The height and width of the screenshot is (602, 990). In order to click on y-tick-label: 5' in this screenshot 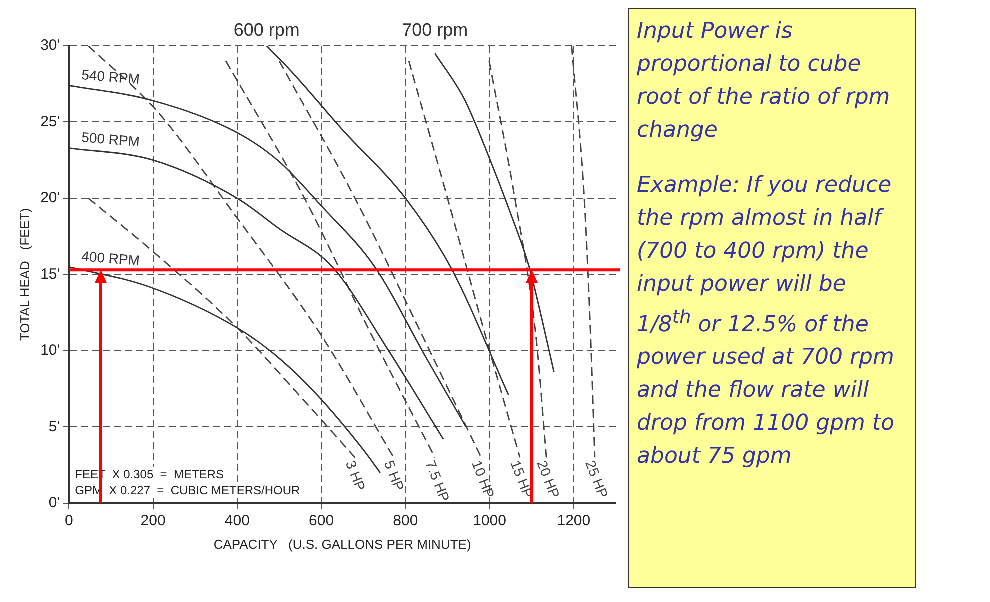, I will do `click(54, 427)`.